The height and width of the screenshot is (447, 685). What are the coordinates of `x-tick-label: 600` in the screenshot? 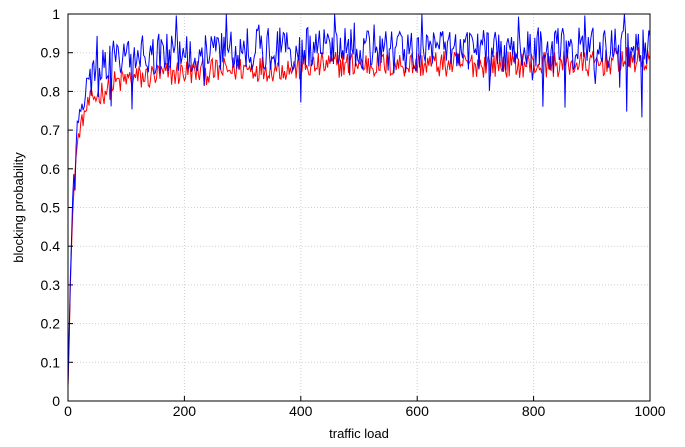 It's located at (418, 411).